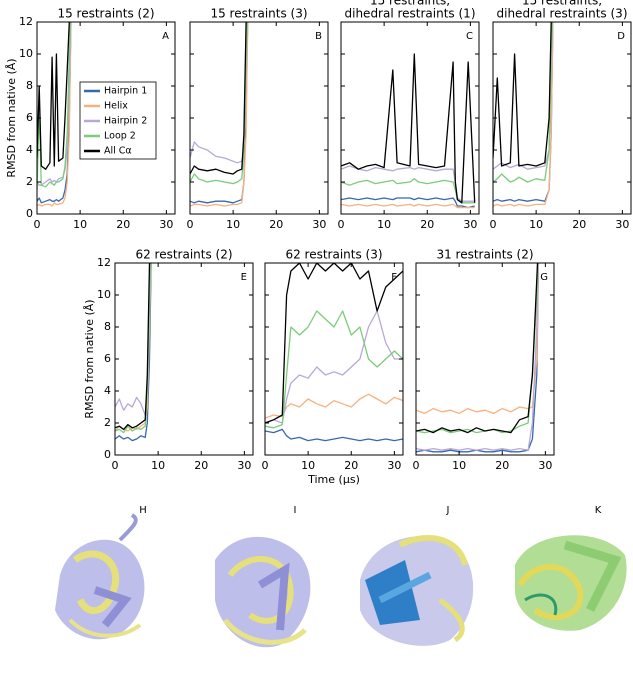 This screenshot has width=633, height=675. Describe the element at coordinates (562, 14) in the screenshot. I see `panel-title: dihedral restraints (3)` at that location.